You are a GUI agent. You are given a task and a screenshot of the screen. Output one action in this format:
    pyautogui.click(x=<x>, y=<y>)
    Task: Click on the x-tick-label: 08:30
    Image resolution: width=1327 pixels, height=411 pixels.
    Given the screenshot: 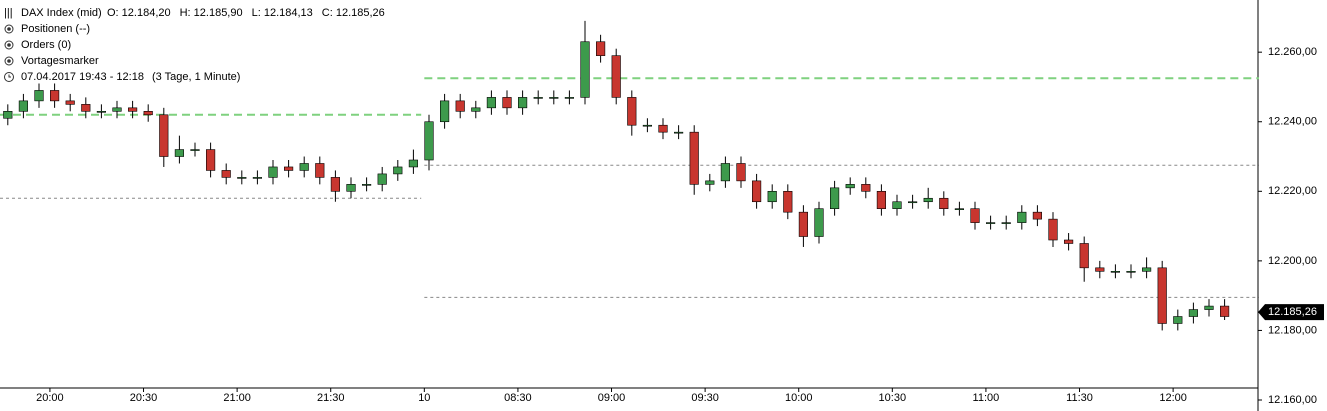 What is the action you would take?
    pyautogui.click(x=518, y=398)
    